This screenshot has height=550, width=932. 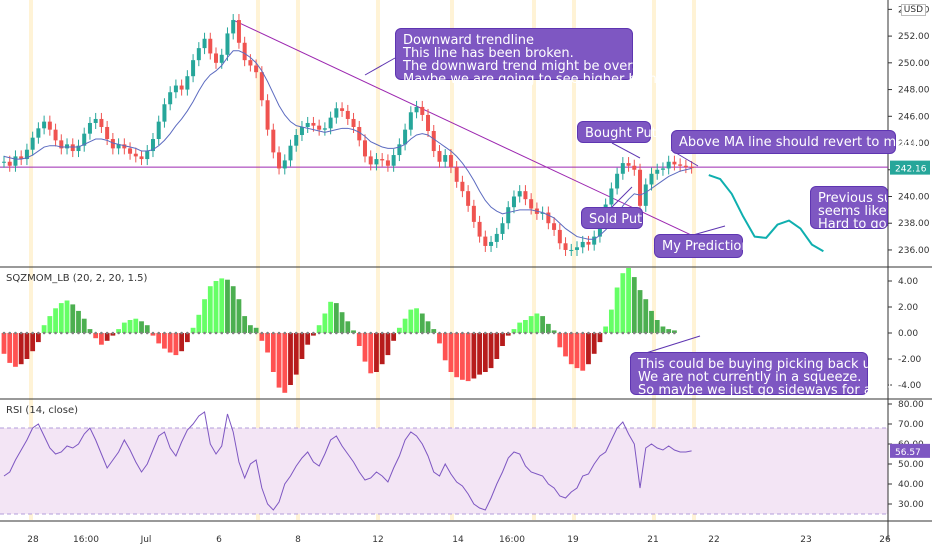 I want to click on annotation-above-ma: Above MA line should revert to mean, so click(x=795, y=142).